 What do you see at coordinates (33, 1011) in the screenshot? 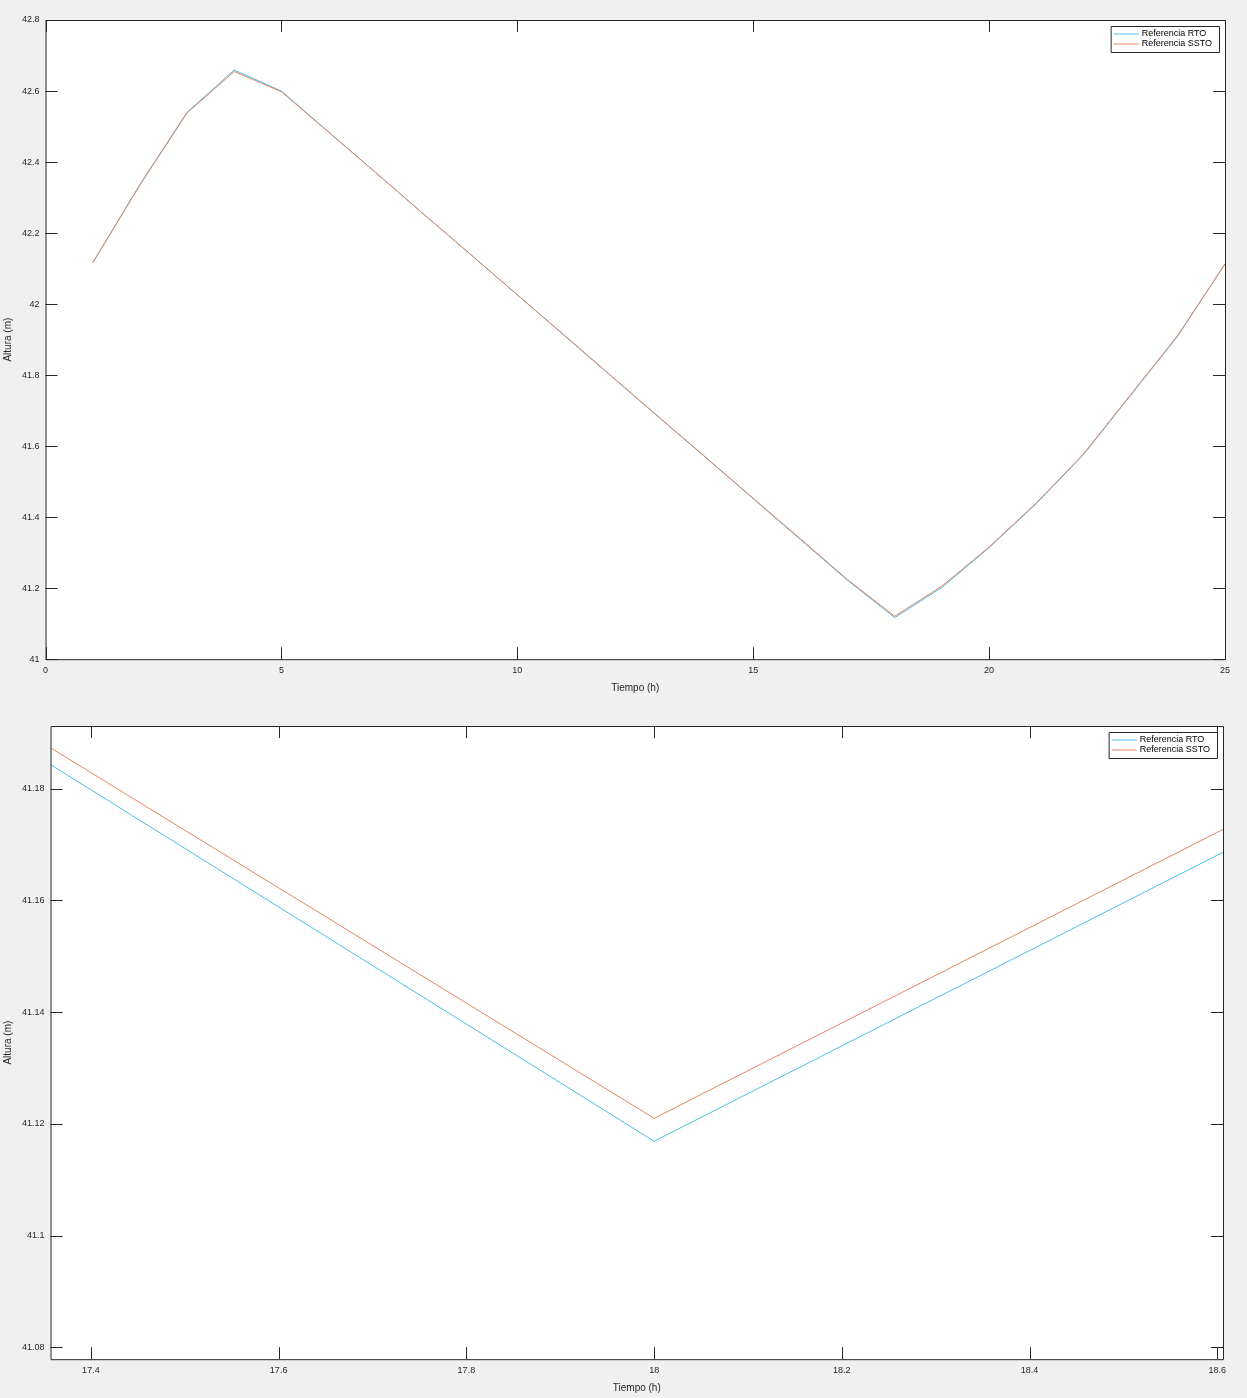
I see `y-tick-label: 41.14` at bounding box center [33, 1011].